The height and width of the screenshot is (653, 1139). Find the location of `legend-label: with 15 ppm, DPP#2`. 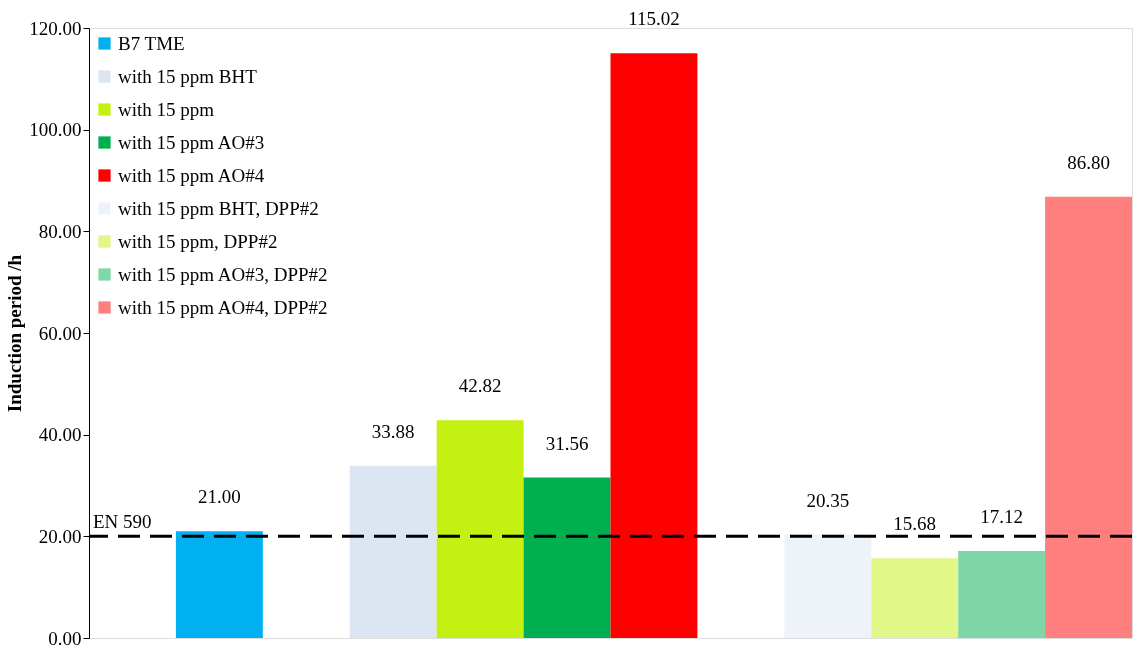

legend-label: with 15 ppm, DPP#2 is located at coordinates (198, 241).